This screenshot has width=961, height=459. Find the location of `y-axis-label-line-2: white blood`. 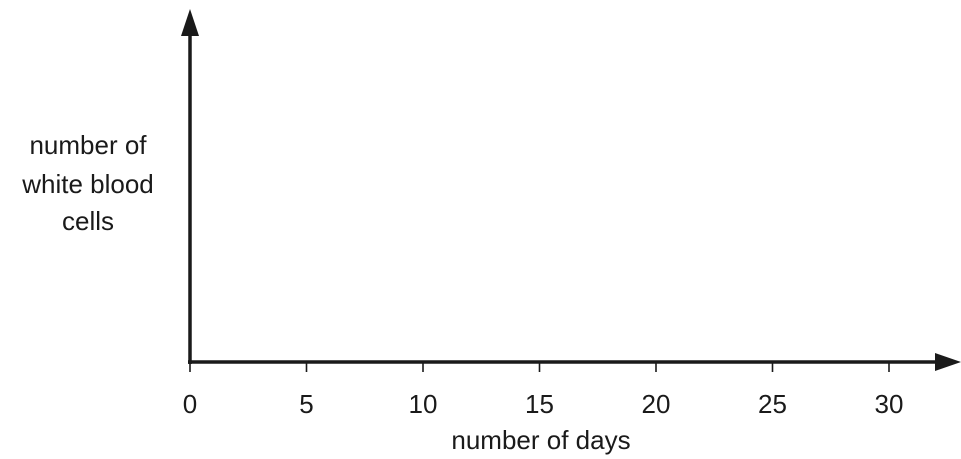

y-axis-label-line-2: white blood is located at coordinates (87, 184).